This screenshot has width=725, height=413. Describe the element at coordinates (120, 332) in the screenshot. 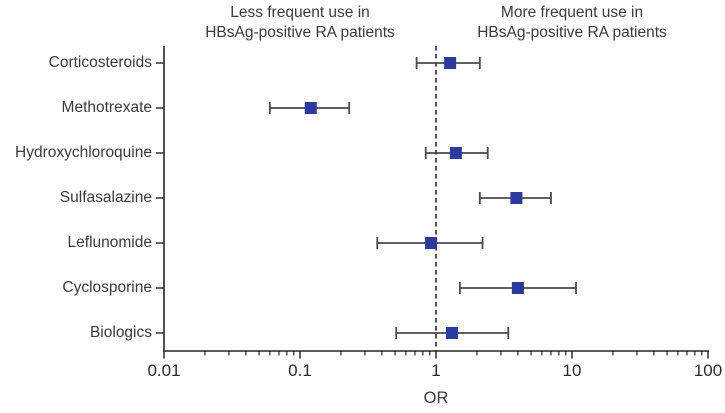

I see `category-label: Biologics` at that location.